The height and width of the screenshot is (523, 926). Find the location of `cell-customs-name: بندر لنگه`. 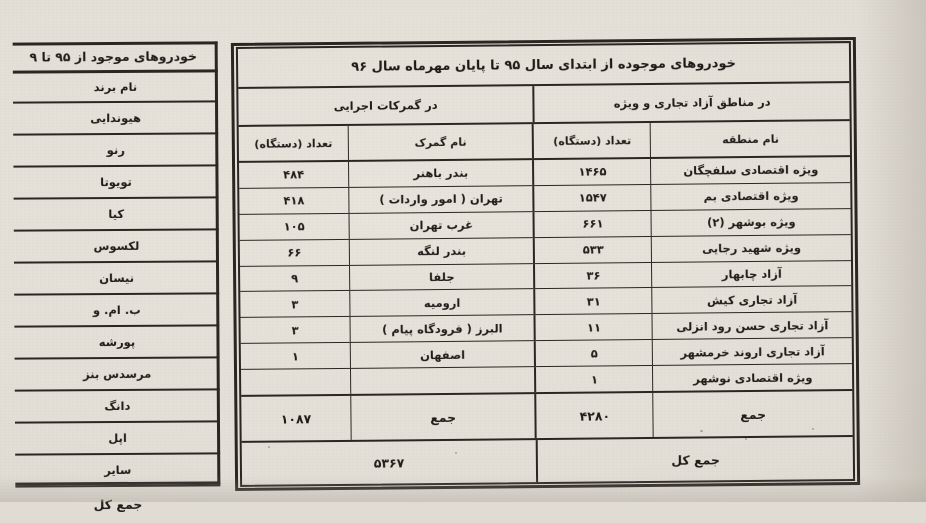

cell-customs-name: بندر لنگه is located at coordinates (442, 251).